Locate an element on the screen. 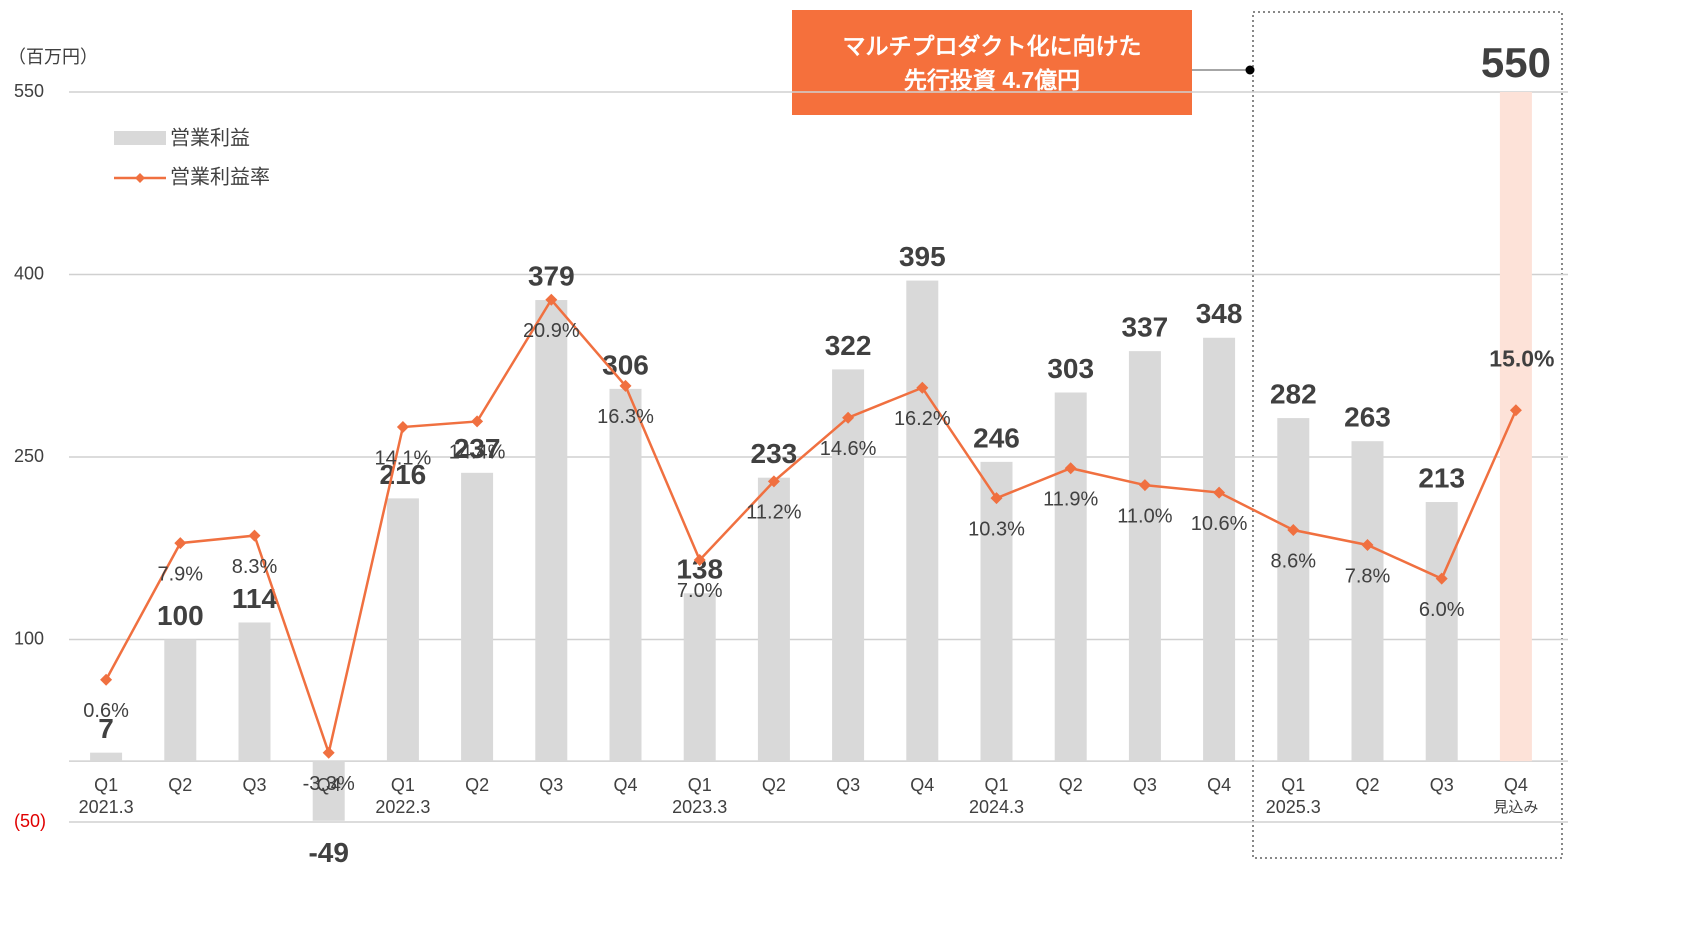  bar-value-label: 395 is located at coordinates (922, 256).